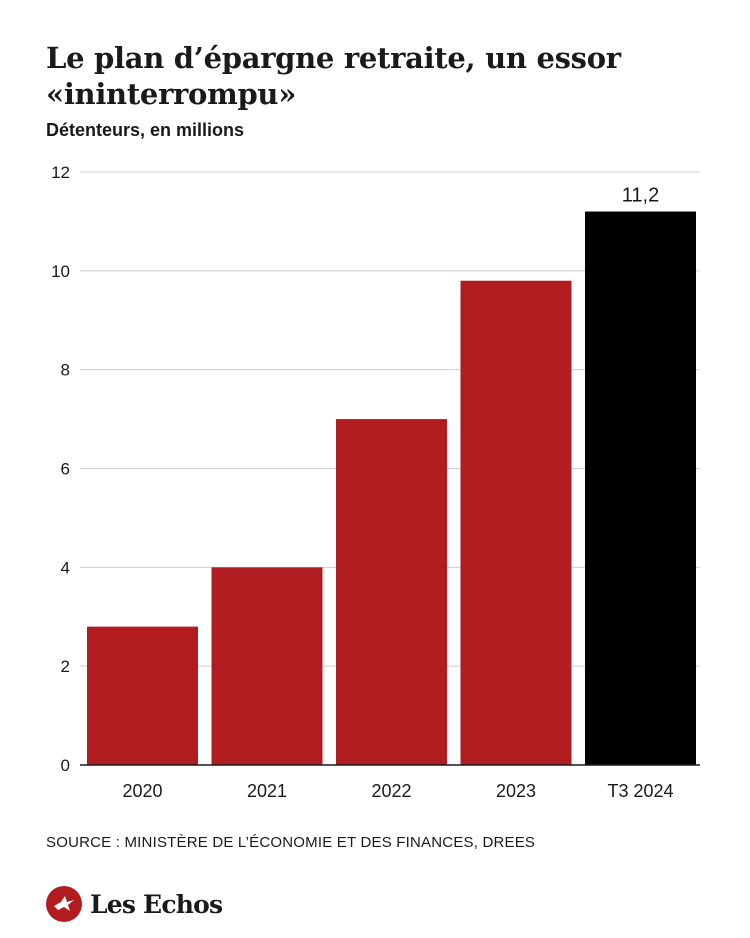 This screenshot has height=938, width=750. What do you see at coordinates (65, 469) in the screenshot?
I see `y-tick-label: 6` at bounding box center [65, 469].